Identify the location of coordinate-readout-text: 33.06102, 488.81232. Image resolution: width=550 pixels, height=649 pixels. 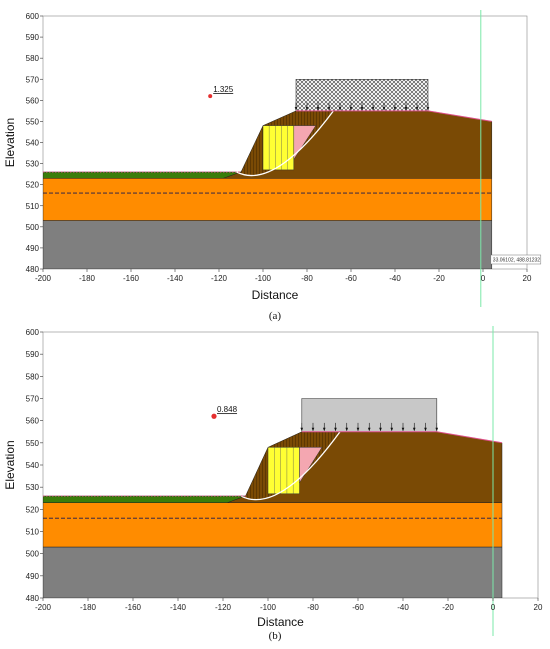
(516, 261).